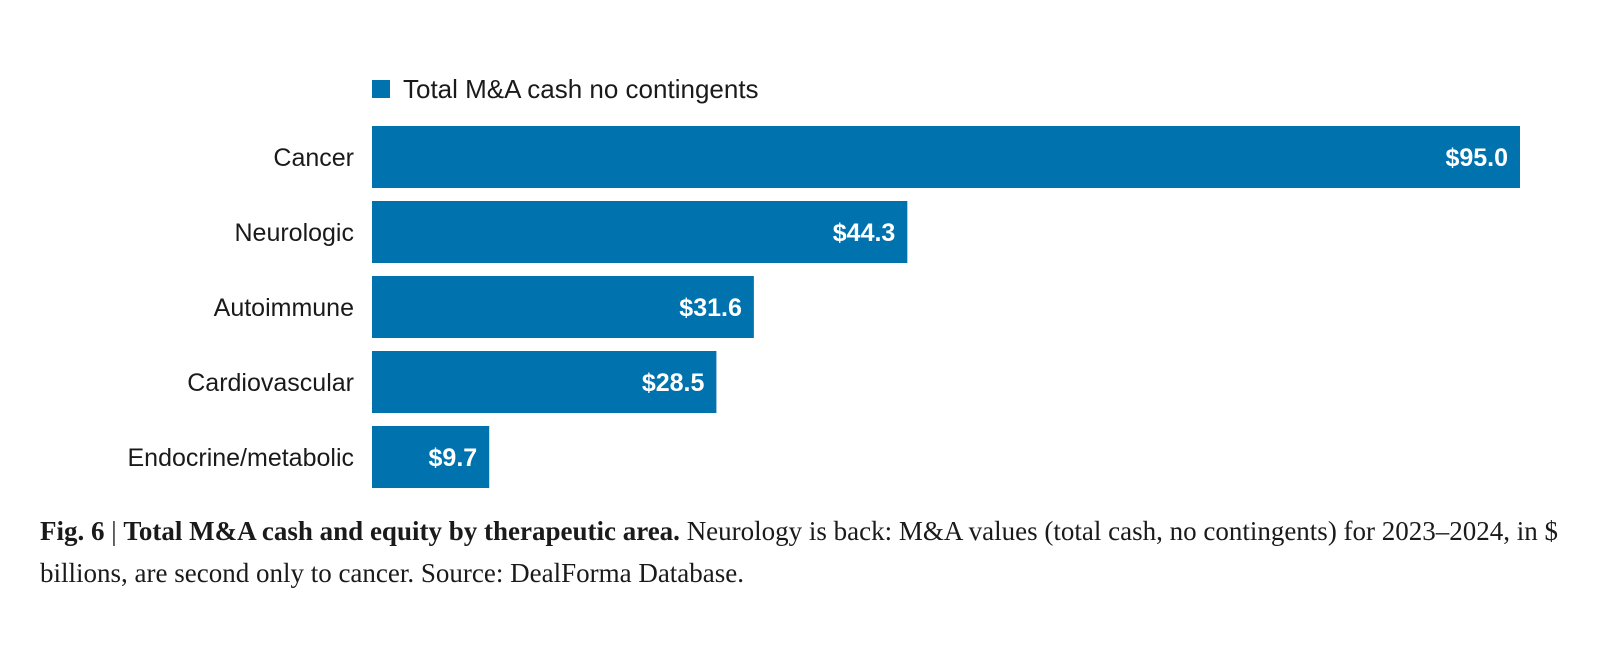 This screenshot has height=667, width=1603. What do you see at coordinates (710, 308) in the screenshot?
I see `bar-value-label: $31.6` at bounding box center [710, 308].